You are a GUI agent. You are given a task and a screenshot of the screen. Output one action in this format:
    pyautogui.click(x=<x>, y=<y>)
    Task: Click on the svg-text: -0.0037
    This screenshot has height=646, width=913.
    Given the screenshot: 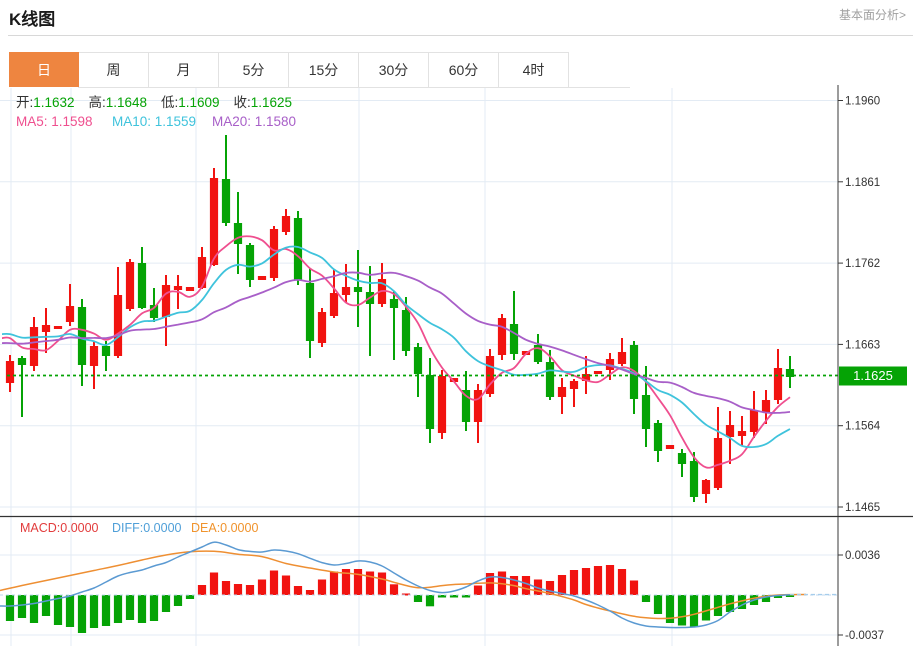 What is the action you would take?
    pyautogui.click(x=864, y=636)
    